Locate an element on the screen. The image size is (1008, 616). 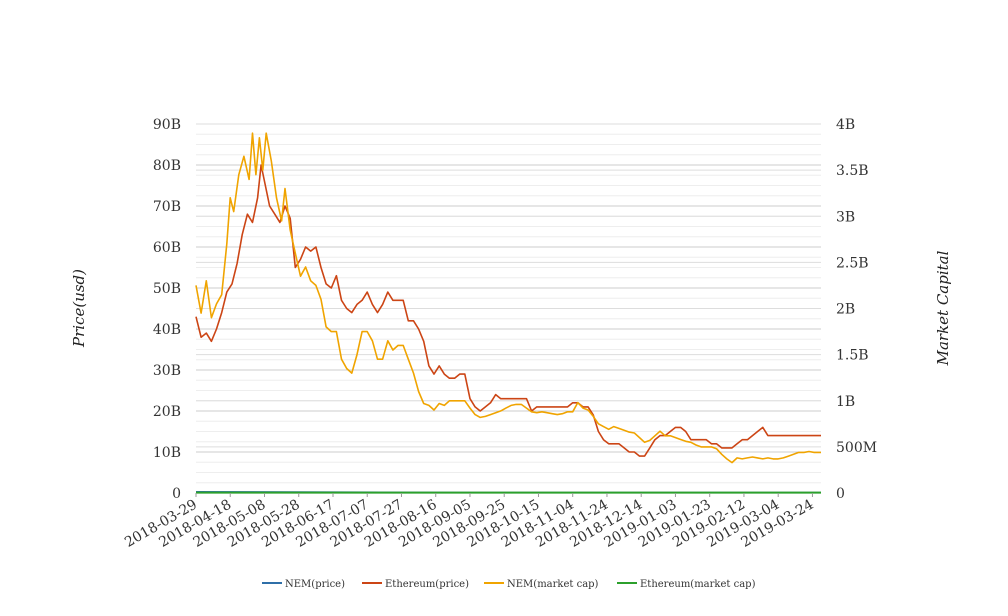
y-axis-right-title: Market Capital is located at coordinates (943, 308).